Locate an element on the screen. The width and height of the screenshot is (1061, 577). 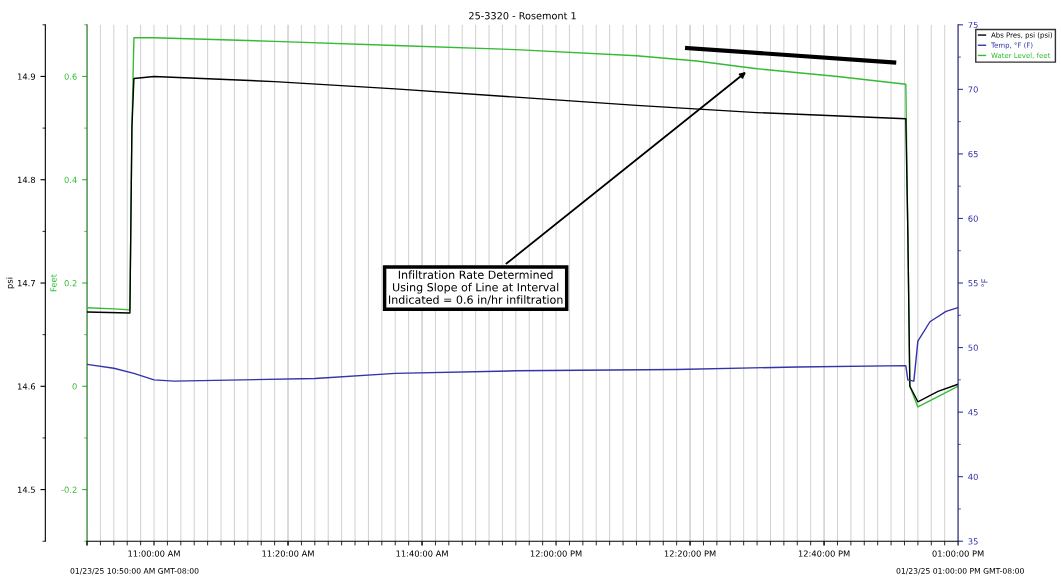
y2-tick-label: 14.9 is located at coordinates (26, 76).